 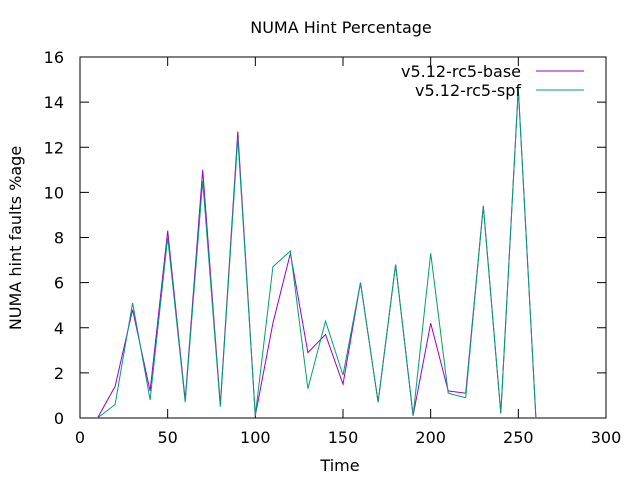 I want to click on chart-title: NUMA Hint Percentage, so click(x=341, y=27).